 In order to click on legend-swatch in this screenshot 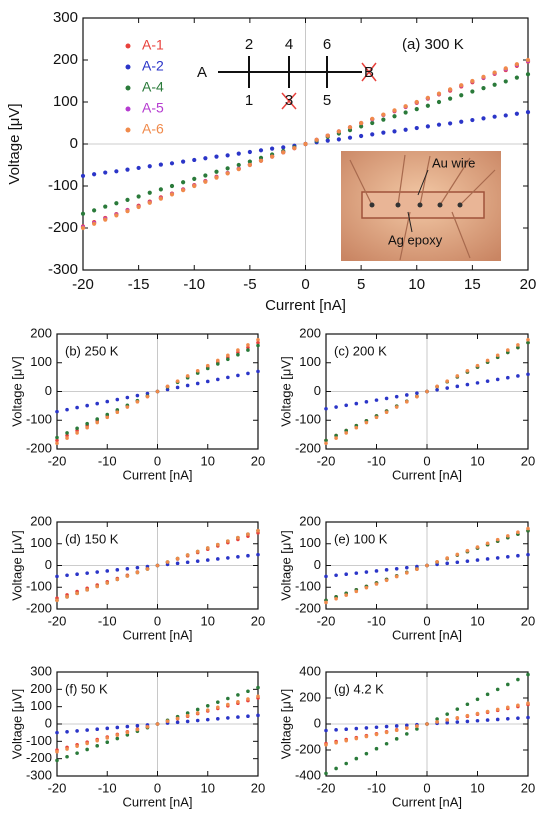, I will do `click(128, 130)`.